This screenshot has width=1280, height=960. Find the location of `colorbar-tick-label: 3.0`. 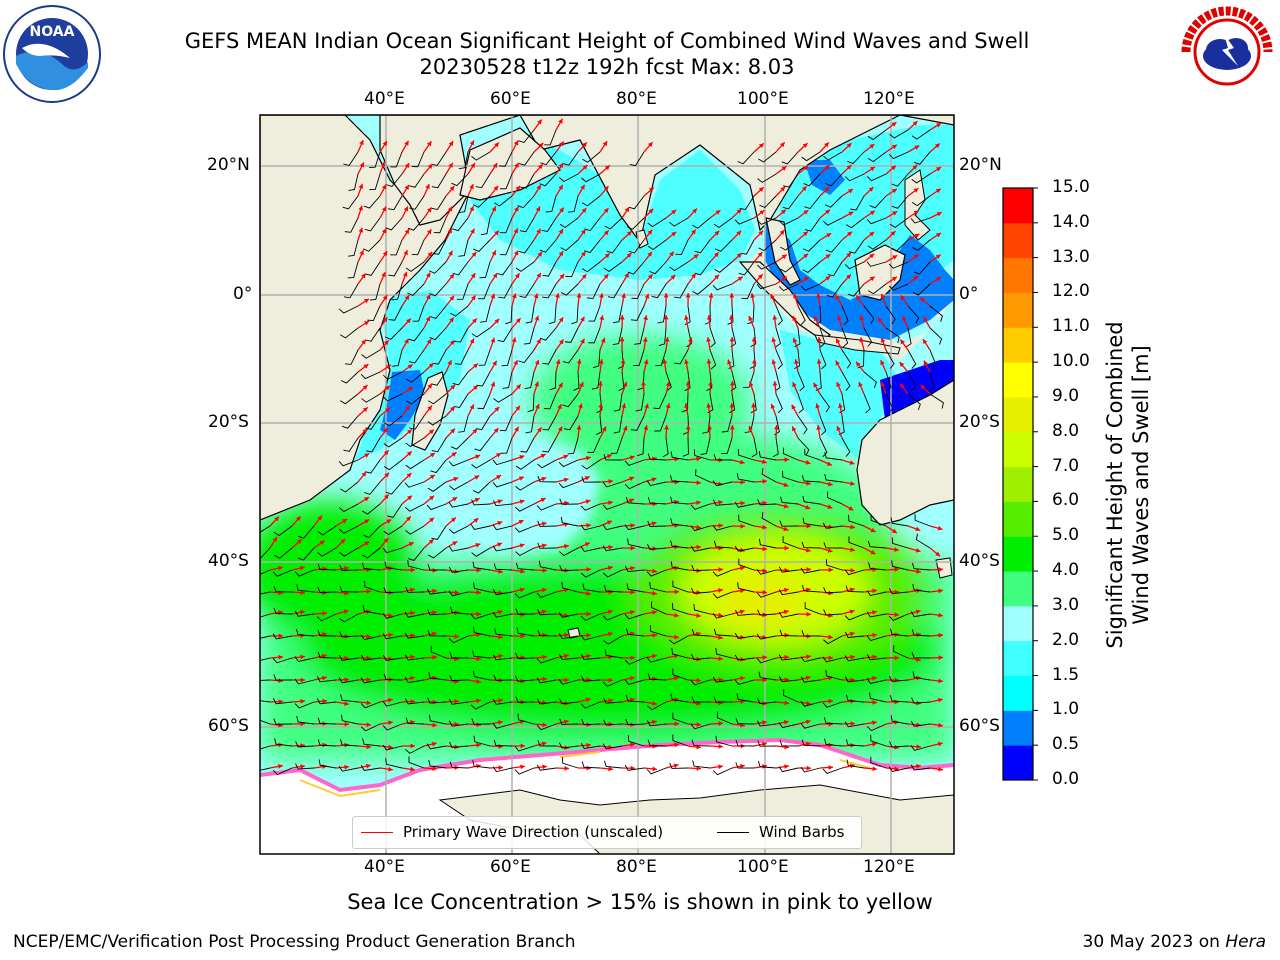

colorbar-tick-label: 3.0 is located at coordinates (1066, 604).